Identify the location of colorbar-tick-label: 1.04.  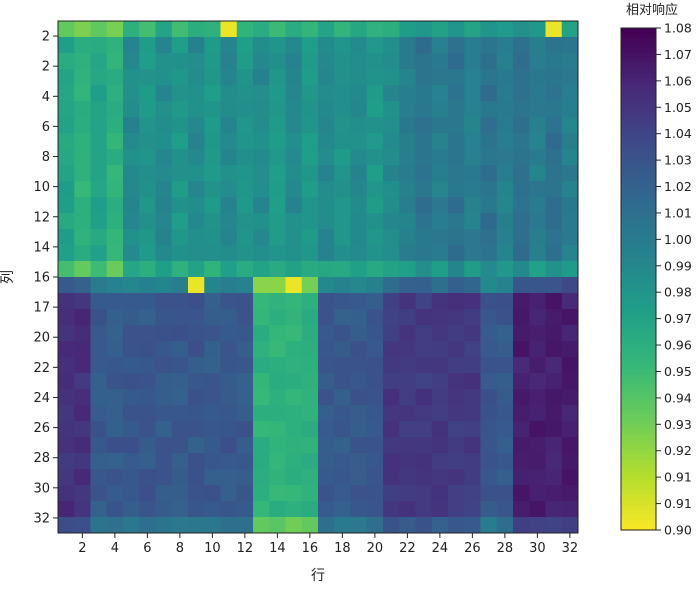
(678, 133).